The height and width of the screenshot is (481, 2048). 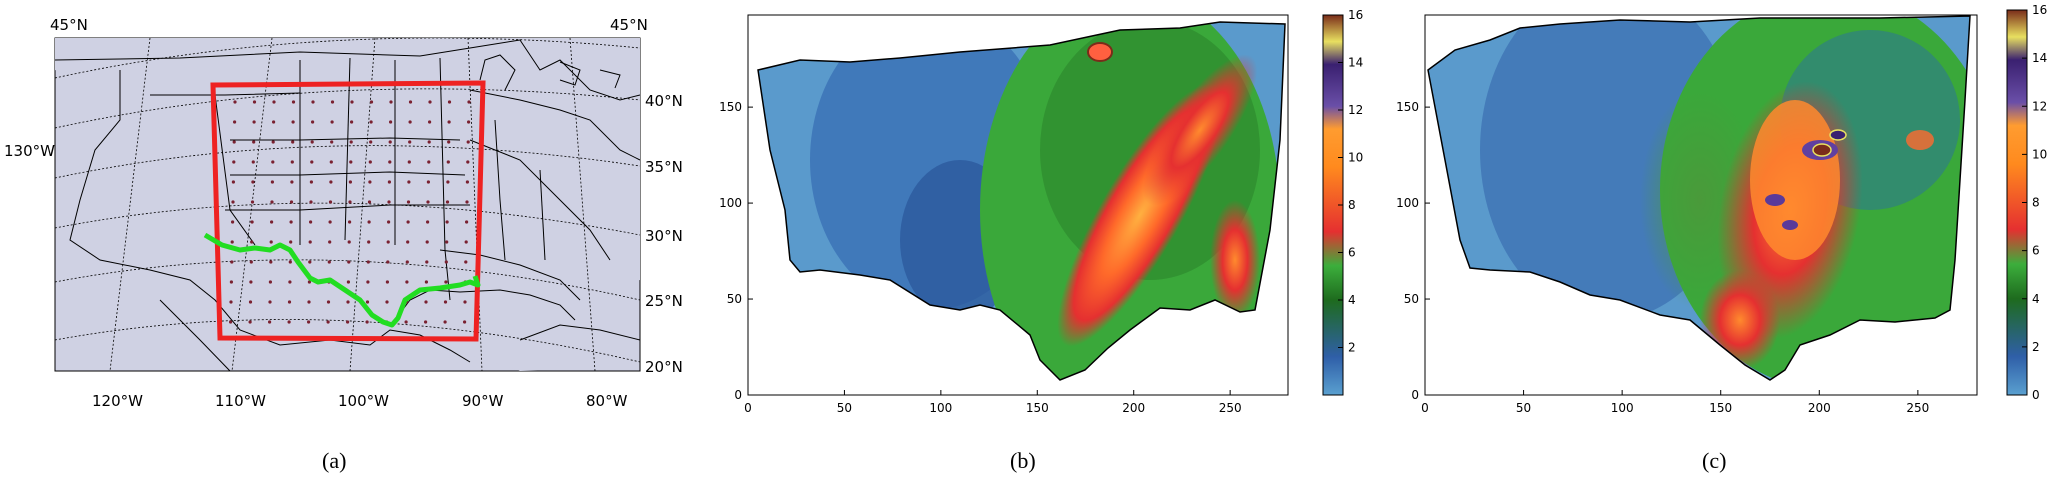 I want to click on lat-label-top-left: 45°N, so click(x=69, y=25).